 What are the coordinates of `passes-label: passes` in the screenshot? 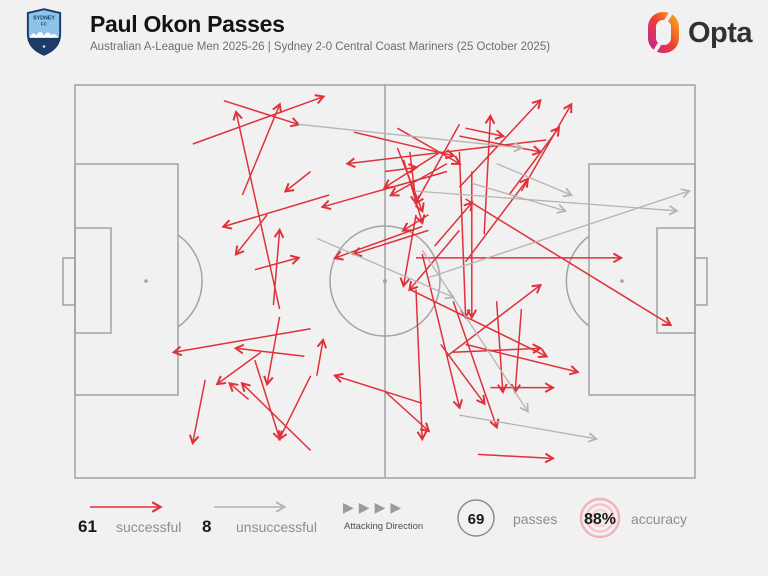 It's located at (535, 519).